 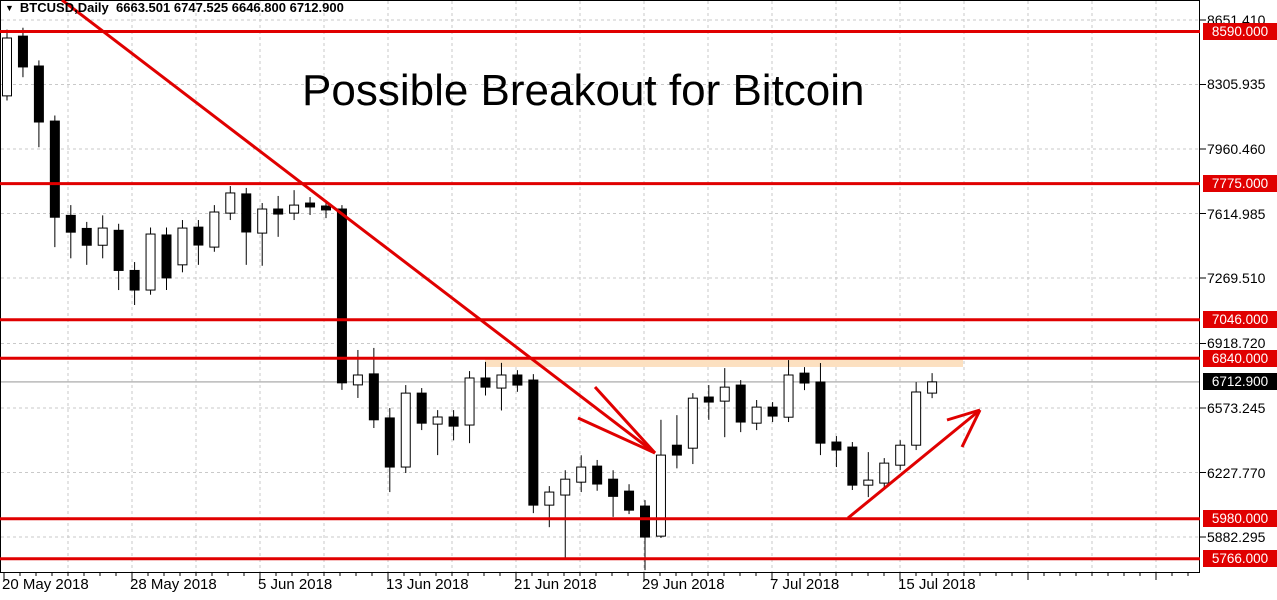 What do you see at coordinates (1240, 559) in the screenshot?
I see `price-level-badge: 5766.000` at bounding box center [1240, 559].